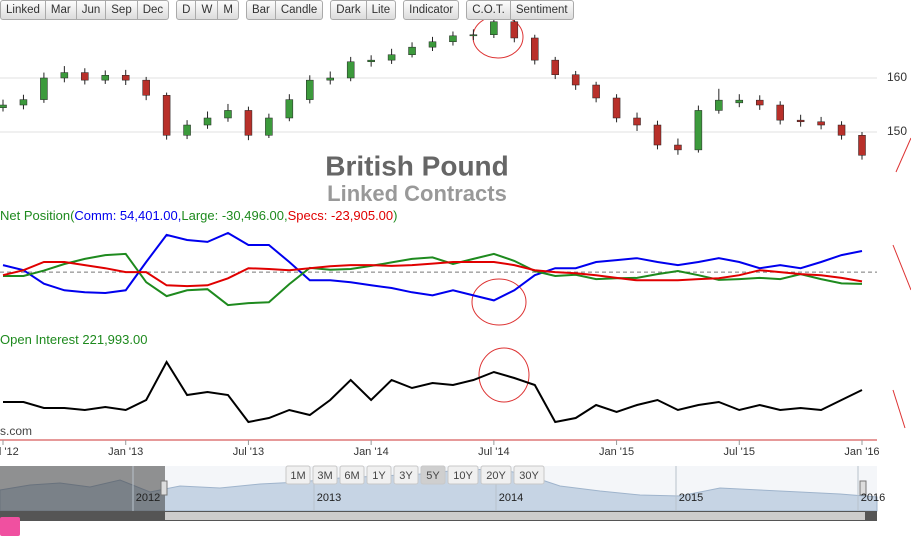 This screenshot has width=911, height=536. I want to click on range-label: 1M, so click(297, 476).